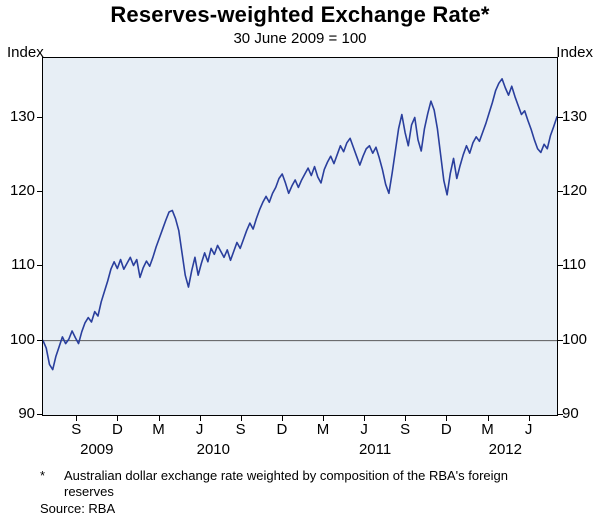 This screenshot has width=600, height=519. I want to click on y-axis-label-right: 110, so click(574, 265).